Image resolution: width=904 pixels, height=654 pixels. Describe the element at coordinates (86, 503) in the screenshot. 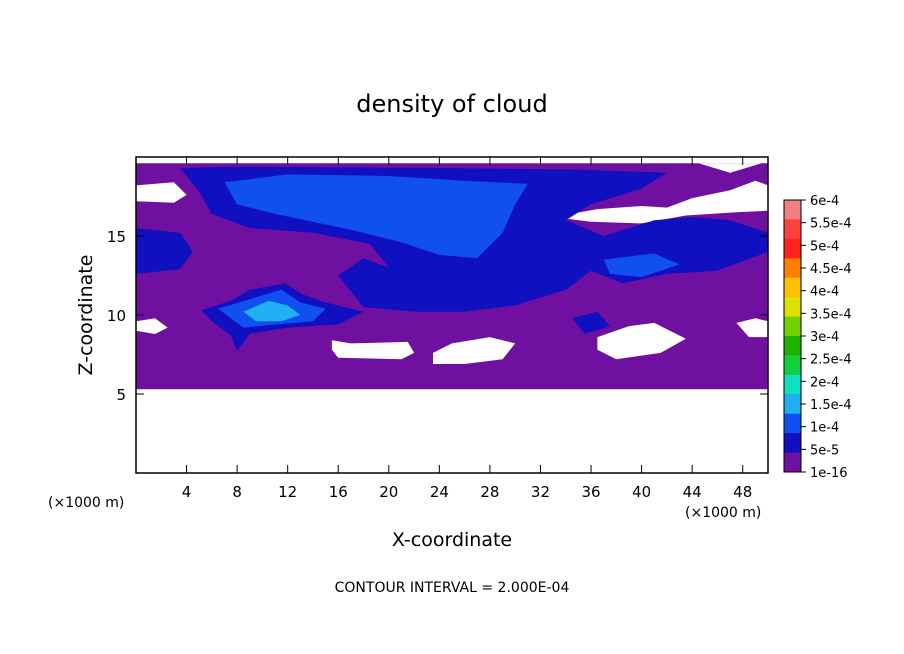

I see `x-unit-label-left: (×1000 m)` at that location.